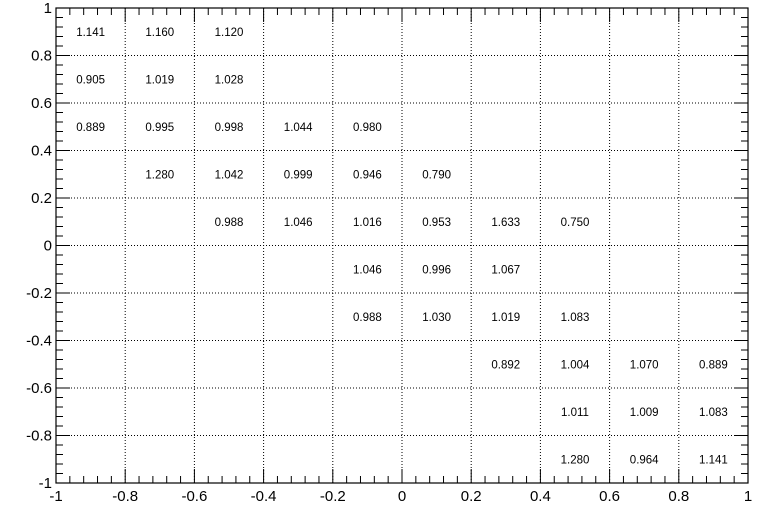  I want to click on cell-value-label: 1.028, so click(229, 80).